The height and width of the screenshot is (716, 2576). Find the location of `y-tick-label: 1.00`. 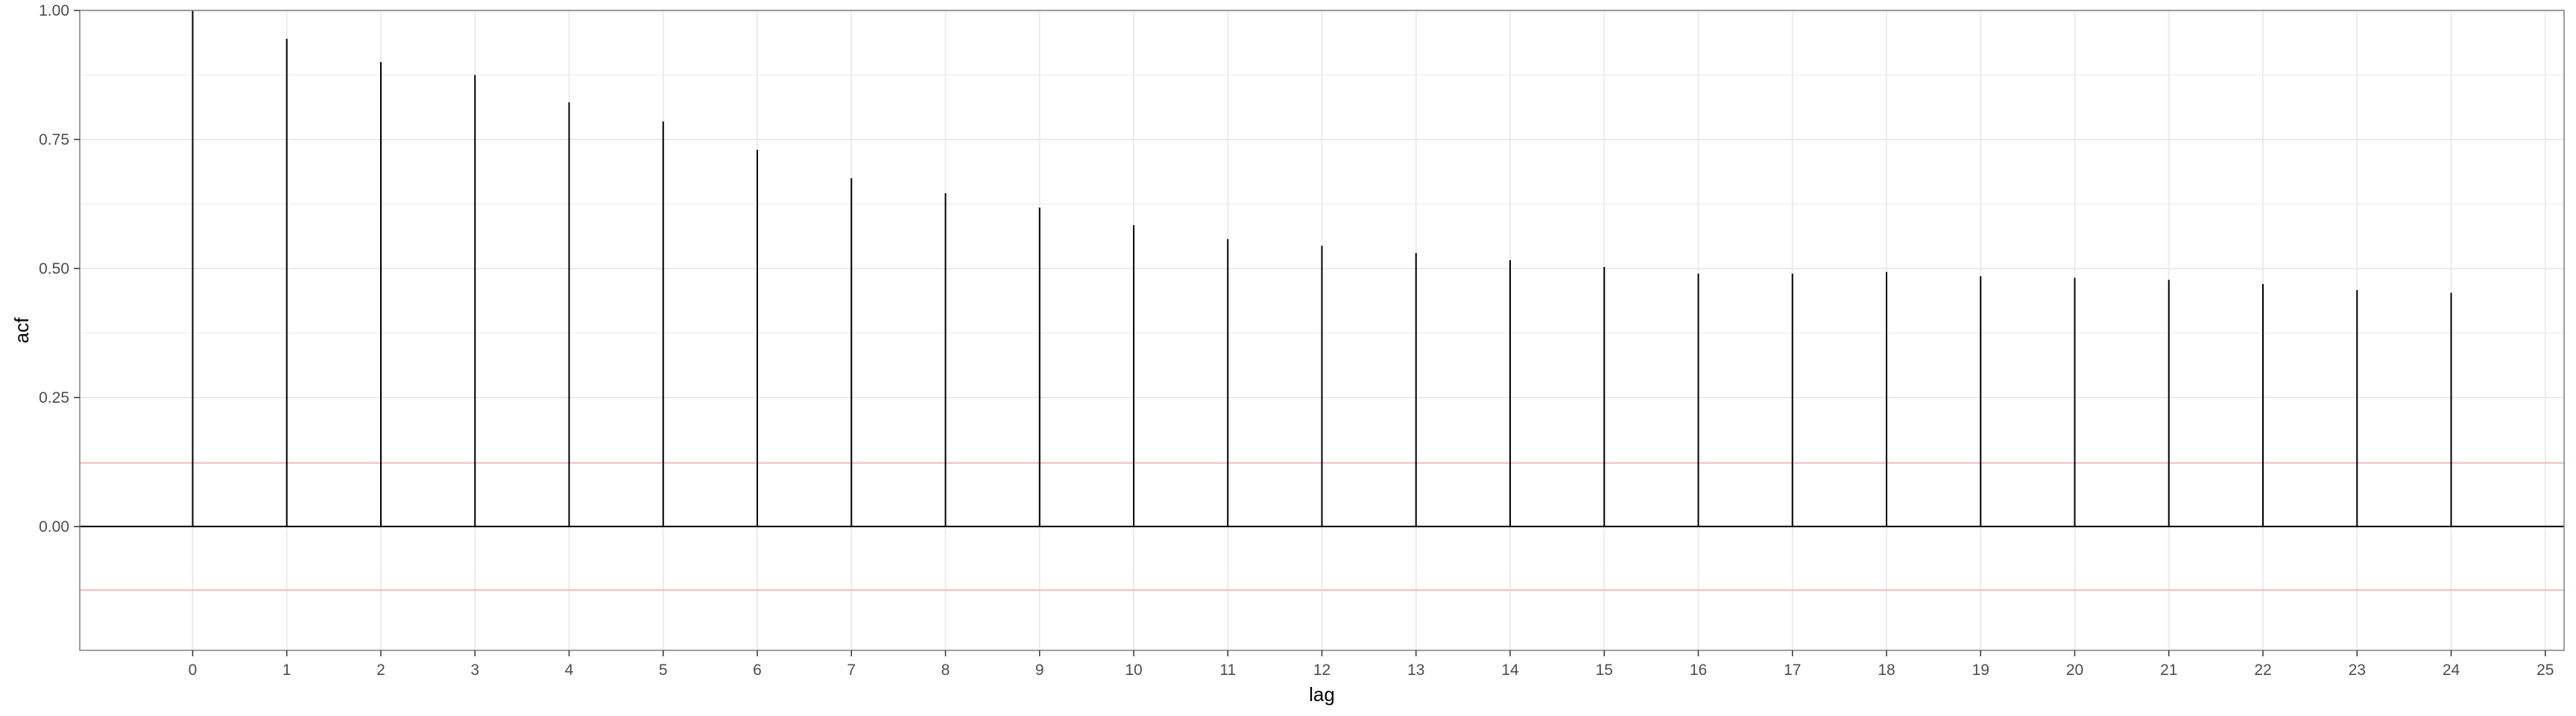

y-tick-label: 1.00 is located at coordinates (54, 10).